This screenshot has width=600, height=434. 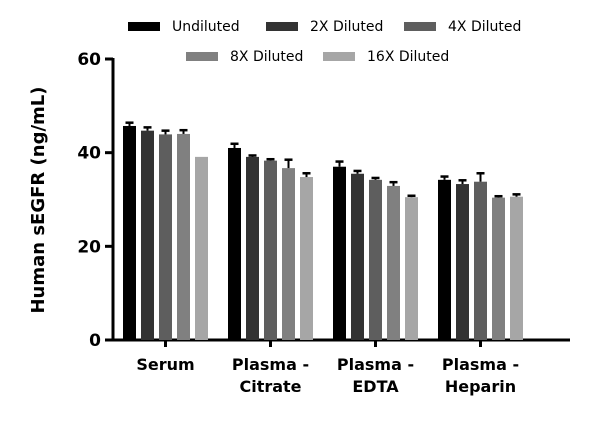 What do you see at coordinates (89, 60) in the screenshot?
I see `y-tick-label: 60` at bounding box center [89, 60].